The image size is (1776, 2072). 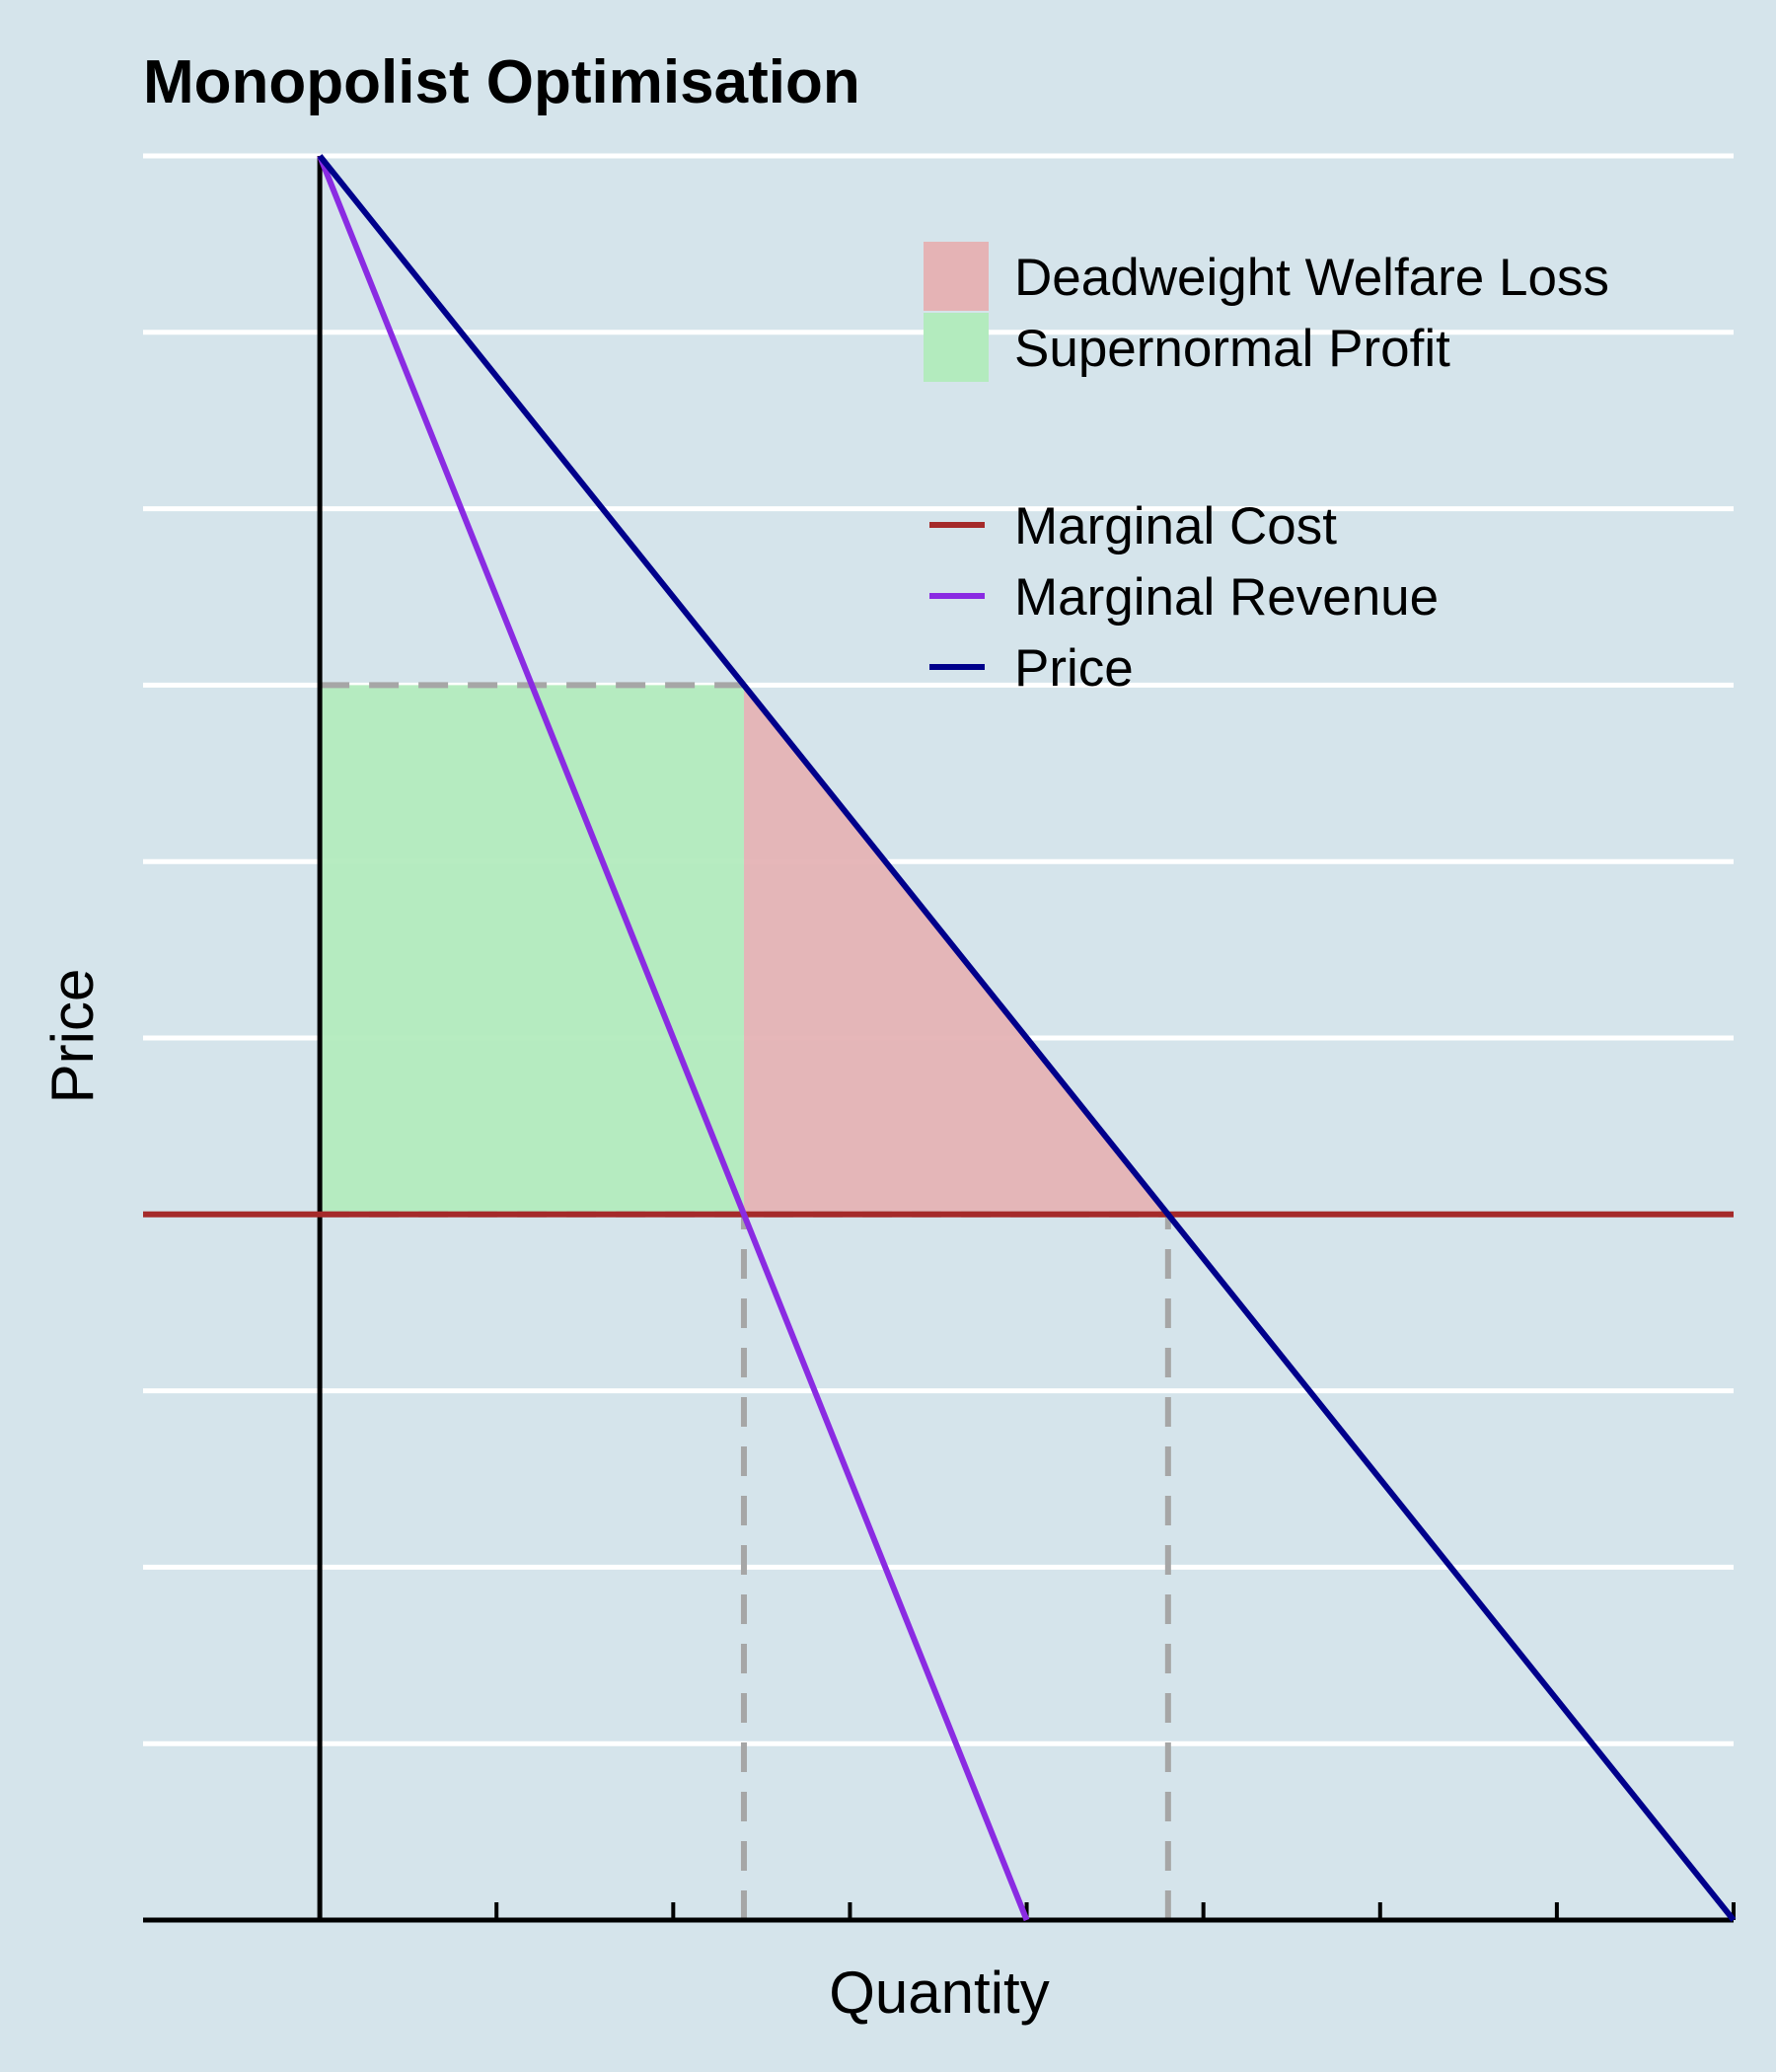 What do you see at coordinates (939, 1993) in the screenshot?
I see `x-axis-label: Quantity` at bounding box center [939, 1993].